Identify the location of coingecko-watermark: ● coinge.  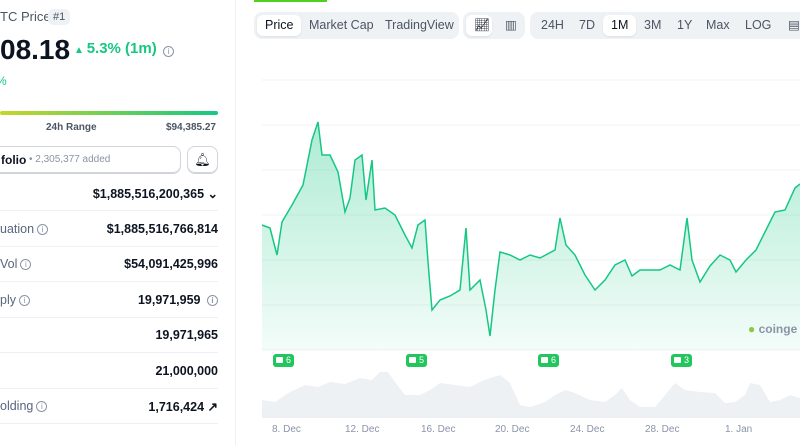
(772, 329).